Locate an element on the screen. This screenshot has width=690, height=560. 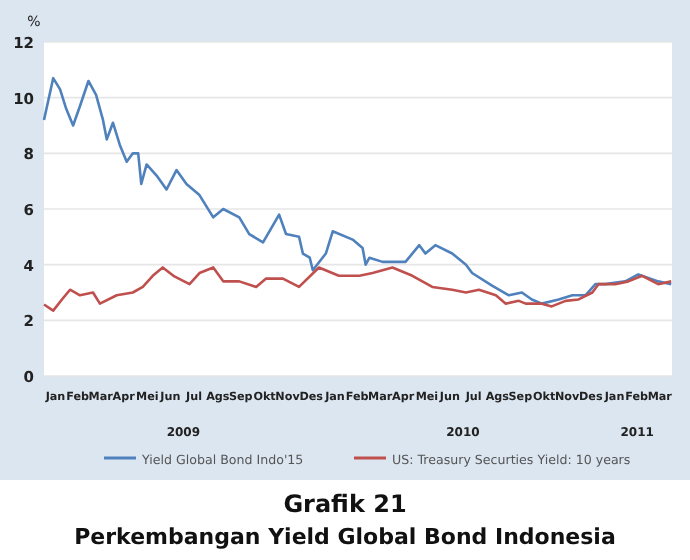
line-series is located at coordinates (357, 289).